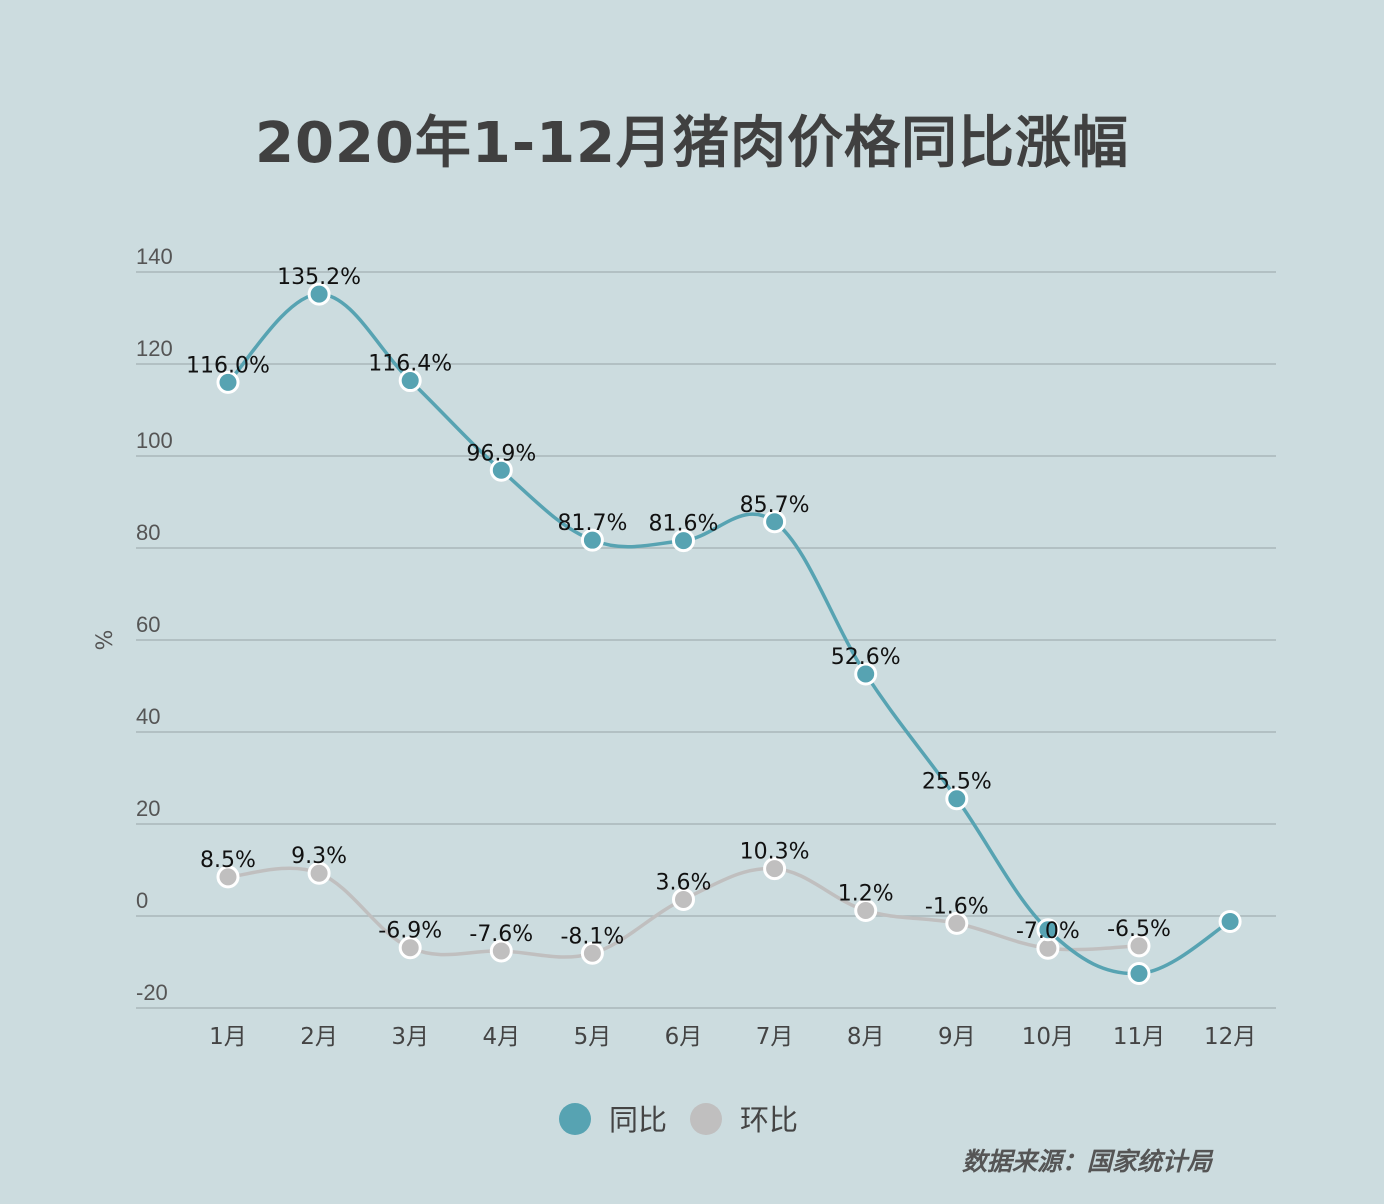  Describe the element at coordinates (148, 624) in the screenshot. I see `y-tick-label: 60` at that location.